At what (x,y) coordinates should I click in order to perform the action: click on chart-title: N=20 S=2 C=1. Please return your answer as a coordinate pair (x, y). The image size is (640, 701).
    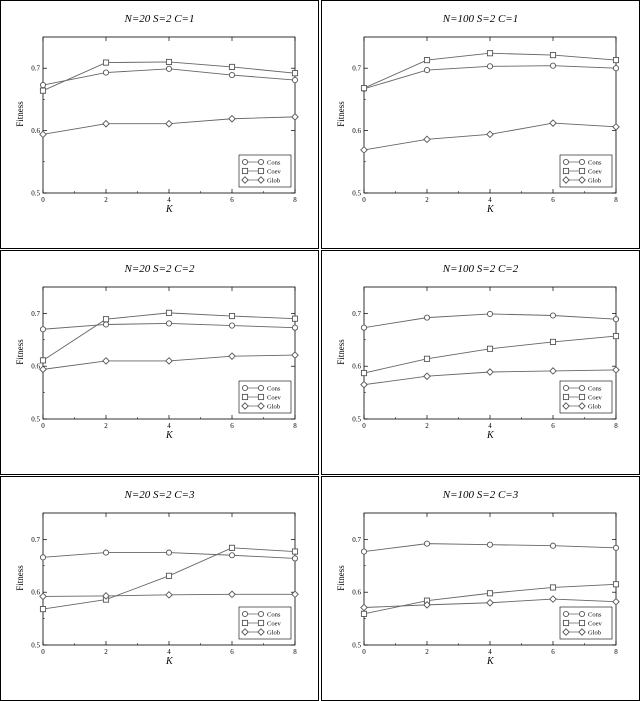
    Looking at the image, I should click on (159, 19).